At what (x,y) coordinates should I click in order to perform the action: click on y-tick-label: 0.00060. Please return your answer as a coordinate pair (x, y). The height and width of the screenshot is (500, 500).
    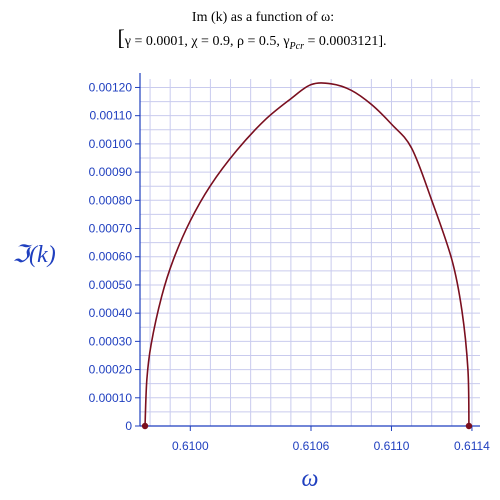
    Looking at the image, I should click on (111, 257).